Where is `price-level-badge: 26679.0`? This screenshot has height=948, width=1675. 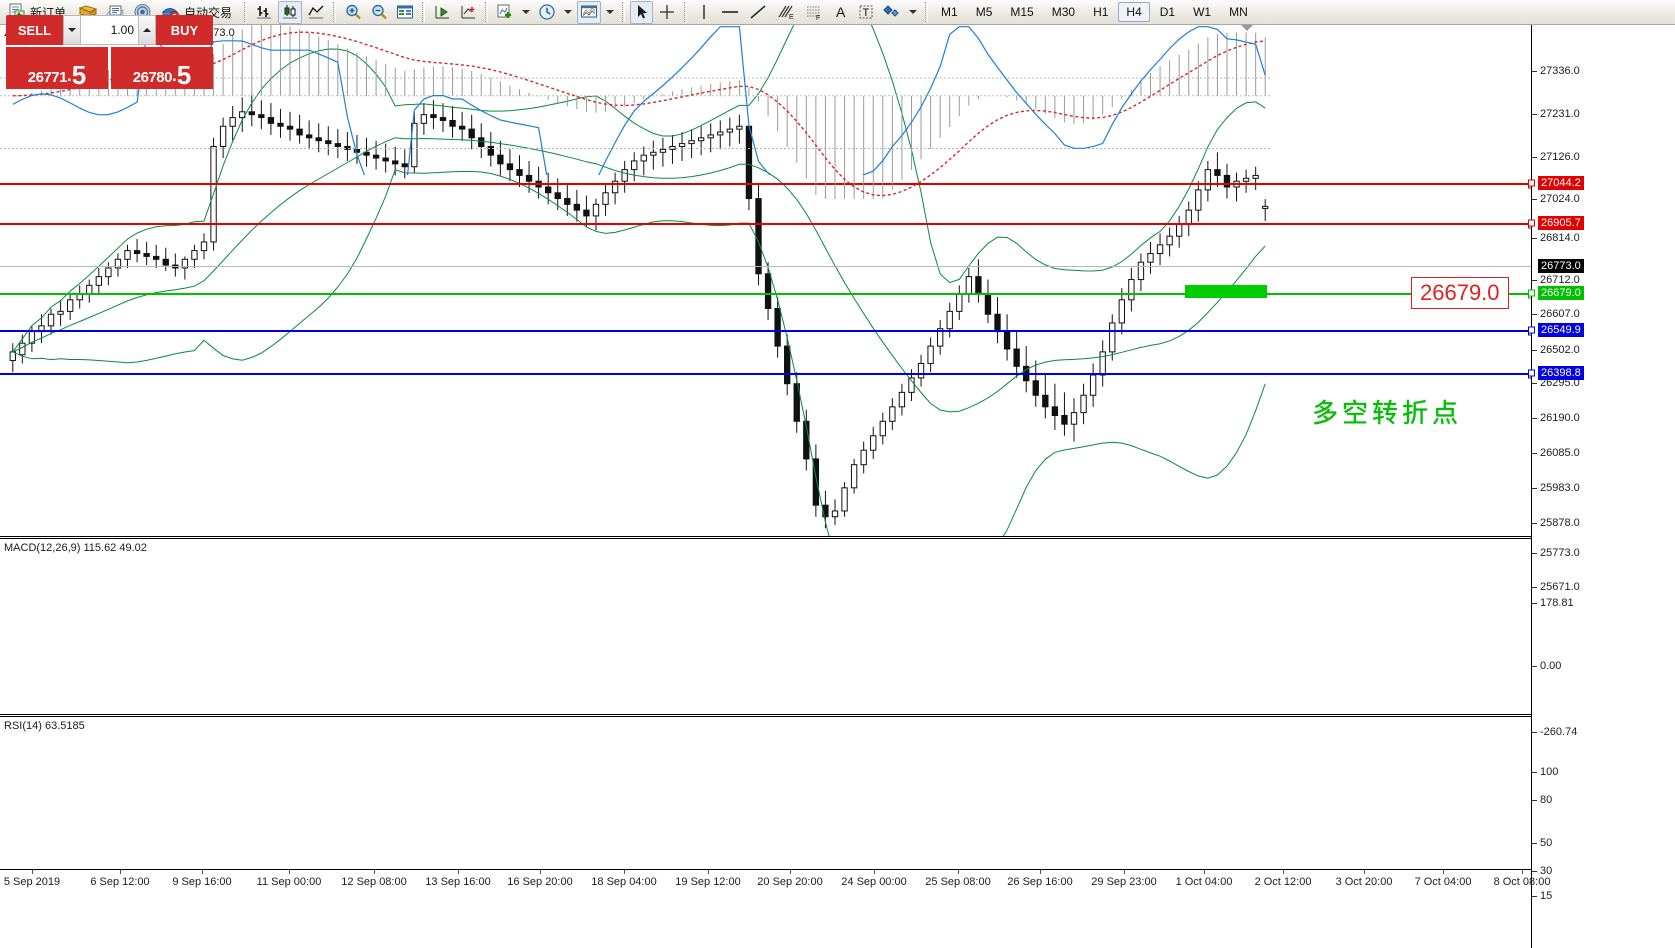
price-level-badge: 26679.0 is located at coordinates (1561, 293).